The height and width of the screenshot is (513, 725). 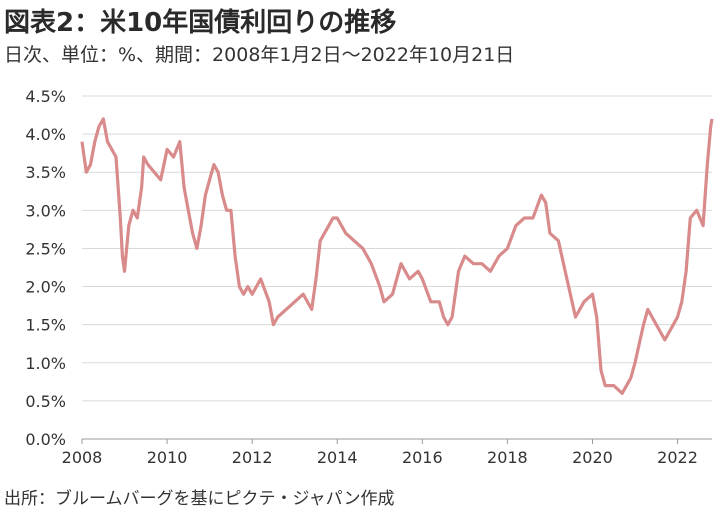 What do you see at coordinates (199, 499) in the screenshot?
I see `source-note: 出所：ブルームバーグを基にピクテ・ジャパン作成` at bounding box center [199, 499].